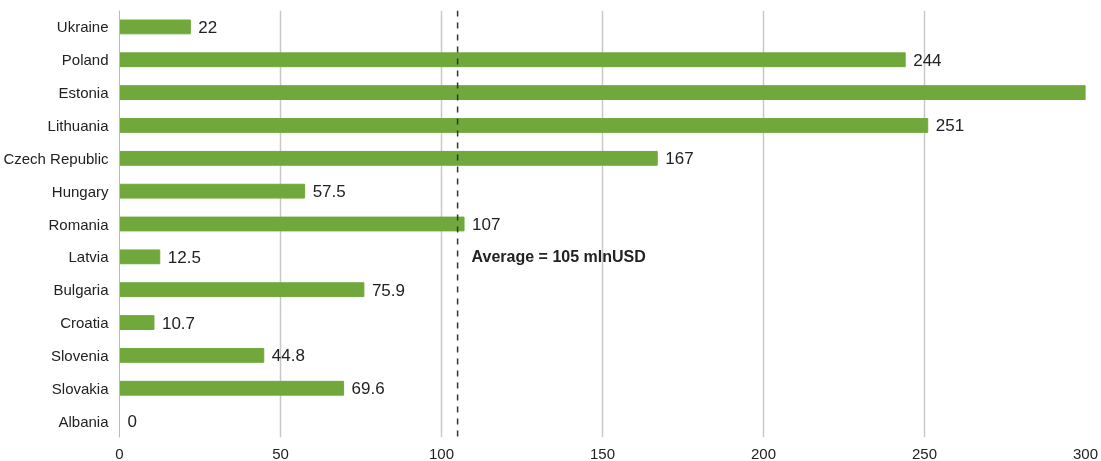 This screenshot has width=1101, height=461. Describe the element at coordinates (924, 452) in the screenshot. I see `x-tick-label: 250` at that location.